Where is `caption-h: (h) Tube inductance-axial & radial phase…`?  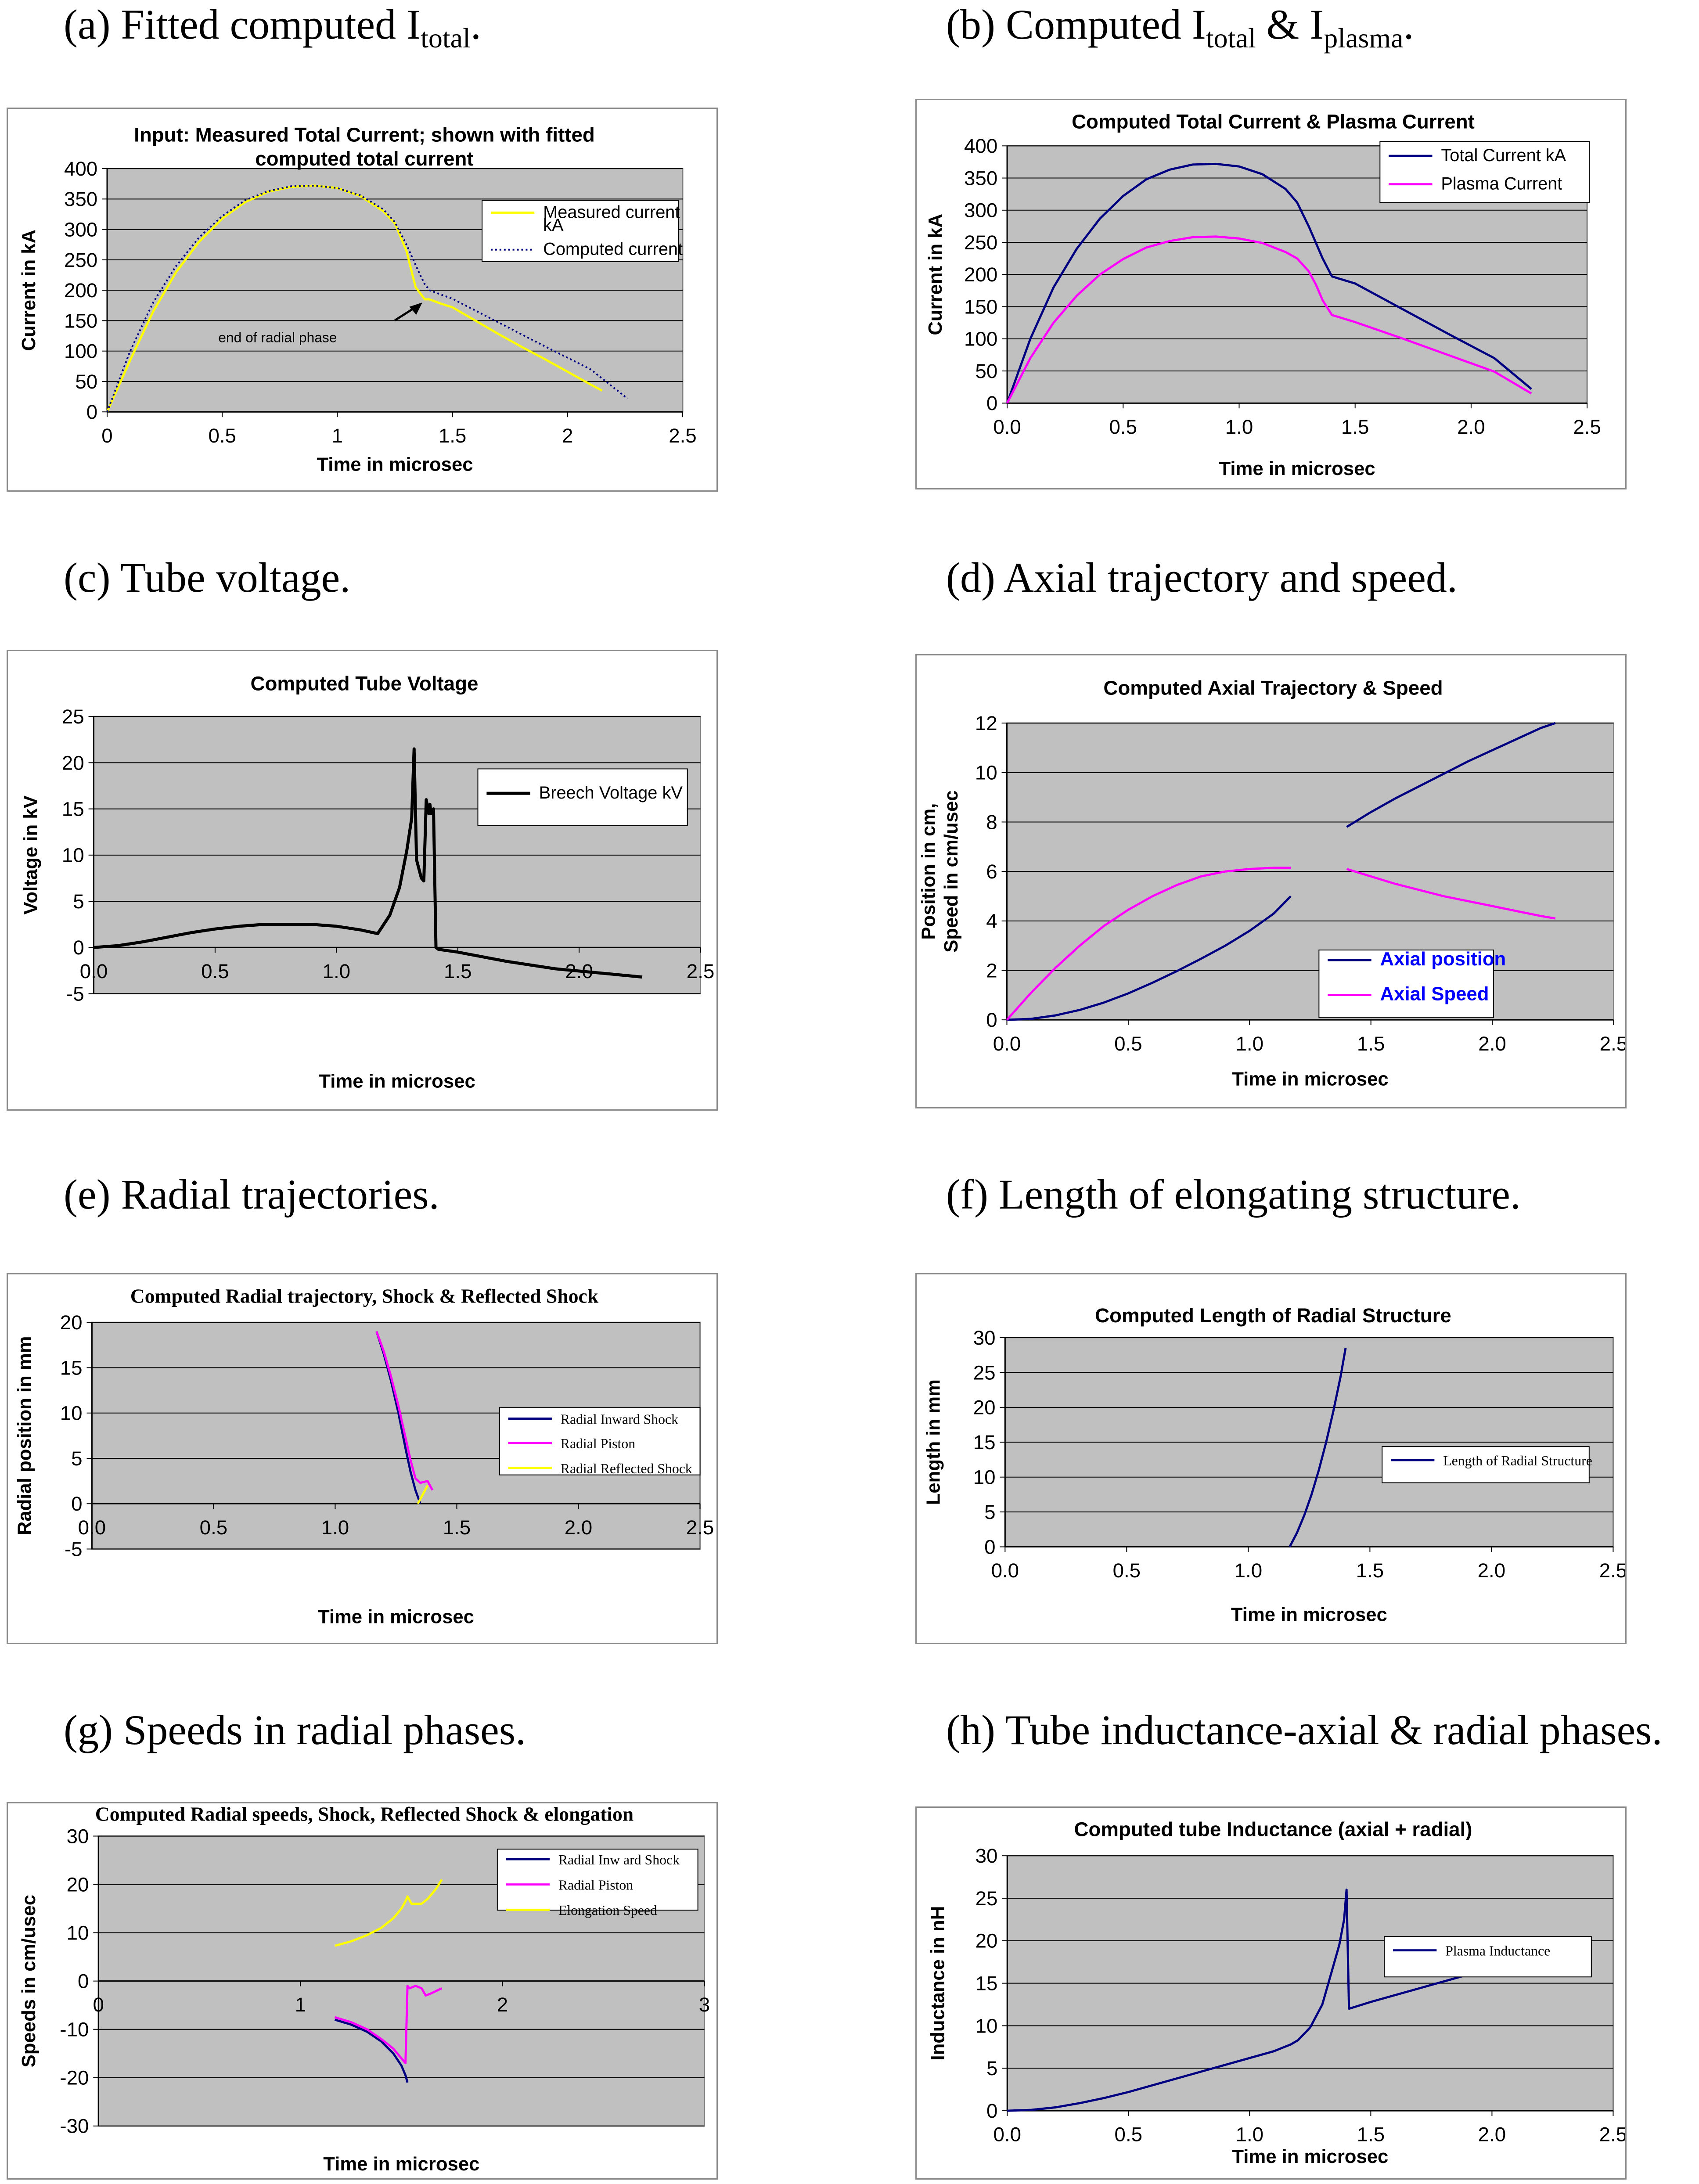
caption-h: (h) Tube inductance-axial & radial phase… is located at coordinates (1304, 1729).